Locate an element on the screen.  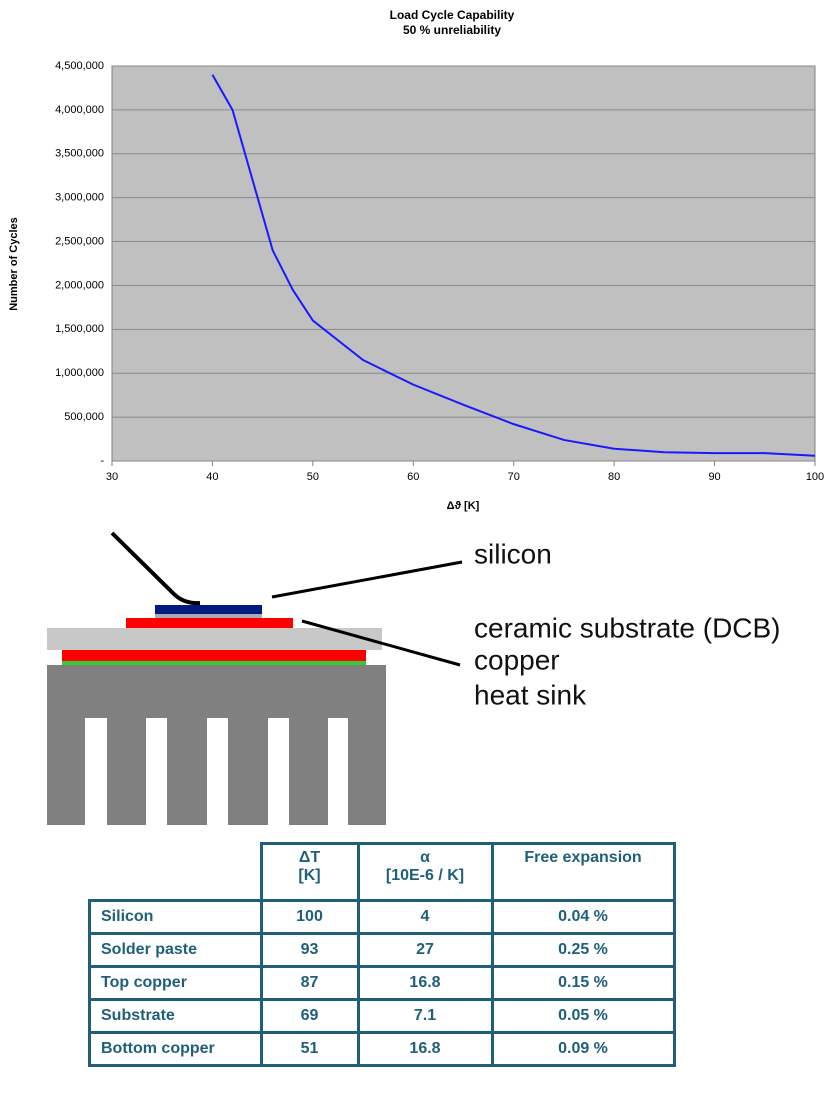
x-tick-label: 70 is located at coordinates (514, 477).